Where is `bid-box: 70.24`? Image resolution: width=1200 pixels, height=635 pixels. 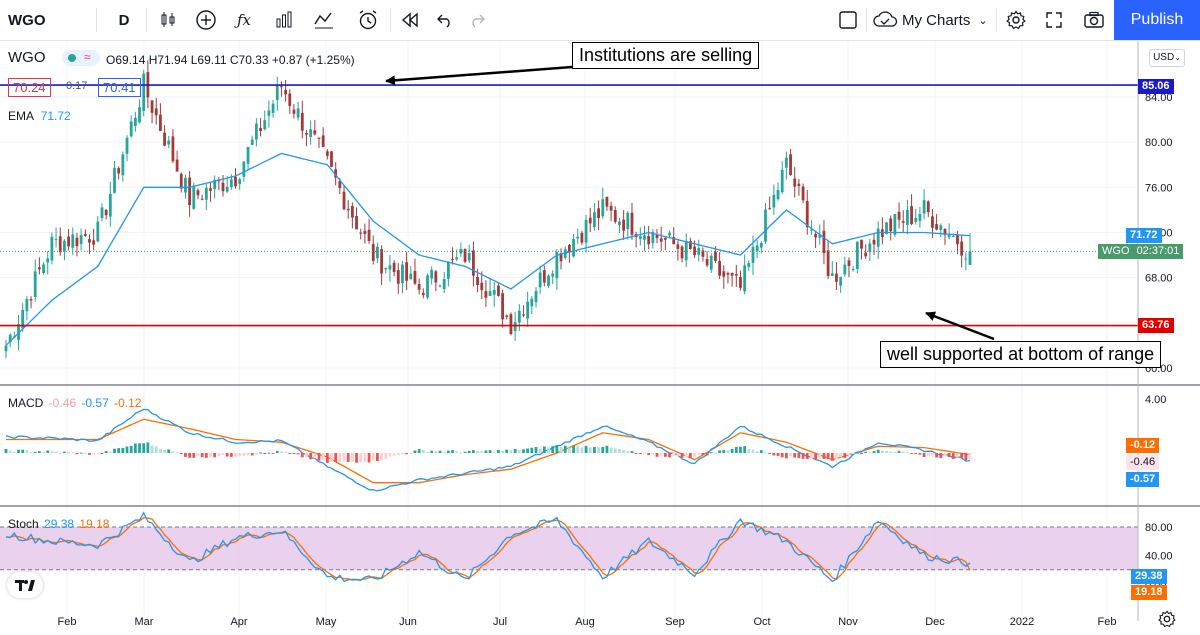
bid-box: 70.24 is located at coordinates (29, 87).